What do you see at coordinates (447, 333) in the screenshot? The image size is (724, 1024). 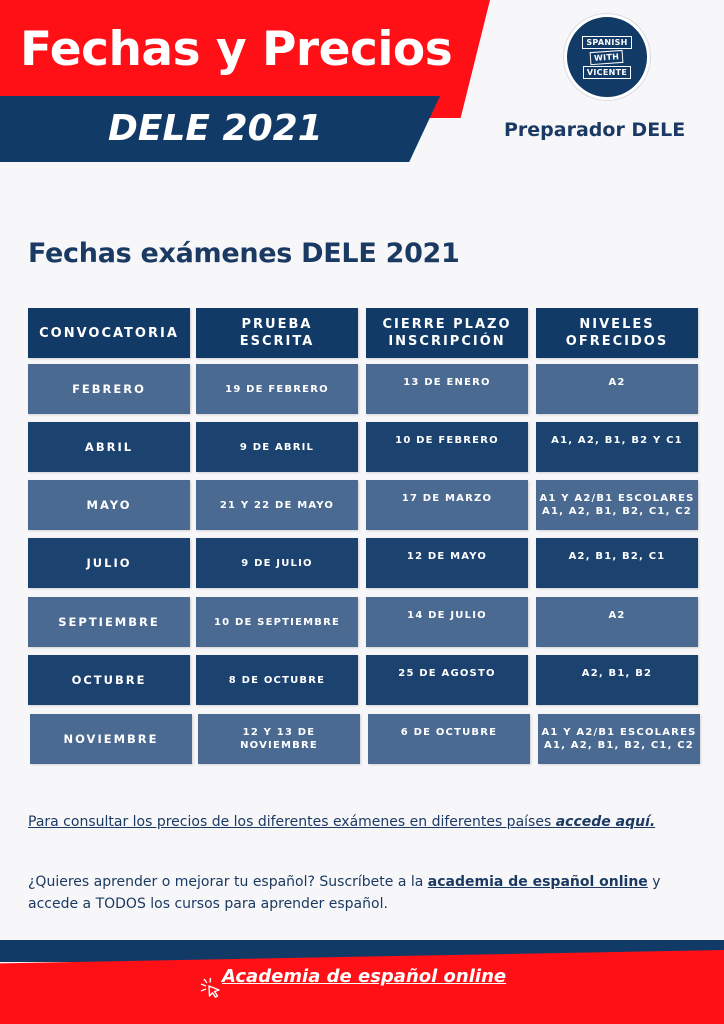 I see `table-header-cierre-plazo: CIERRE PLAZO INSCRIPCIÓN` at bounding box center [447, 333].